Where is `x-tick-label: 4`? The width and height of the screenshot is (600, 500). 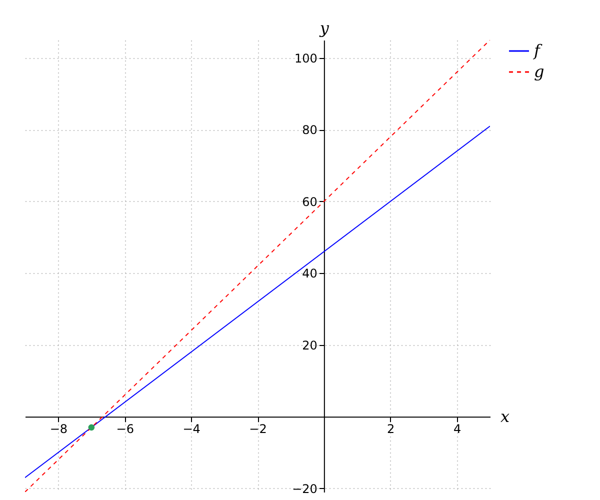 x-tick-label: 4 is located at coordinates (457, 429).